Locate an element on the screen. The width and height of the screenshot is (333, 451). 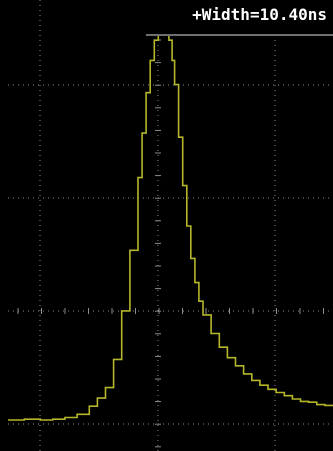
measurement-bar: +Width=10.40ns is located at coordinates (239, 18).